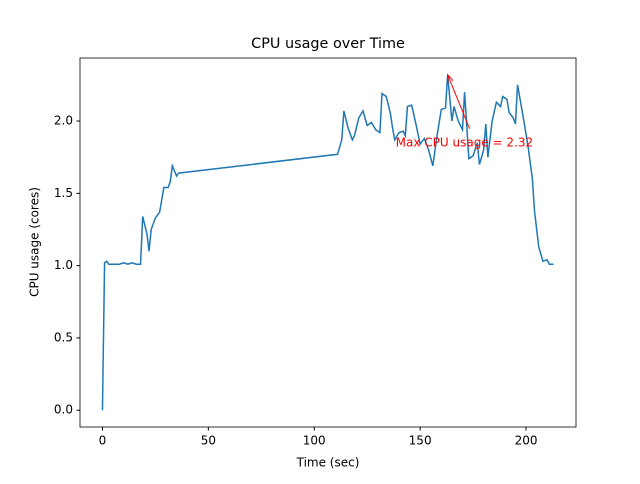 The width and height of the screenshot is (640, 484). What do you see at coordinates (328, 463) in the screenshot?
I see `x-axis-label: Time (sec)` at bounding box center [328, 463].